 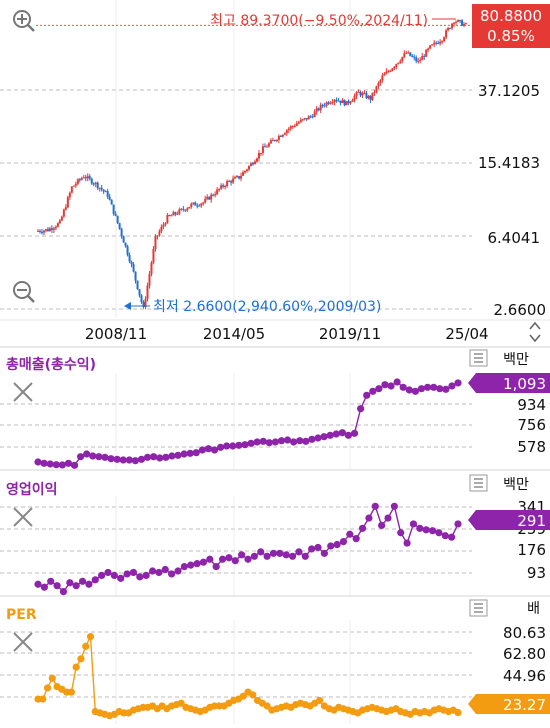 What do you see at coordinates (524, 384) in the screenshot?
I see `panel-current-value: 1,093` at bounding box center [524, 384].